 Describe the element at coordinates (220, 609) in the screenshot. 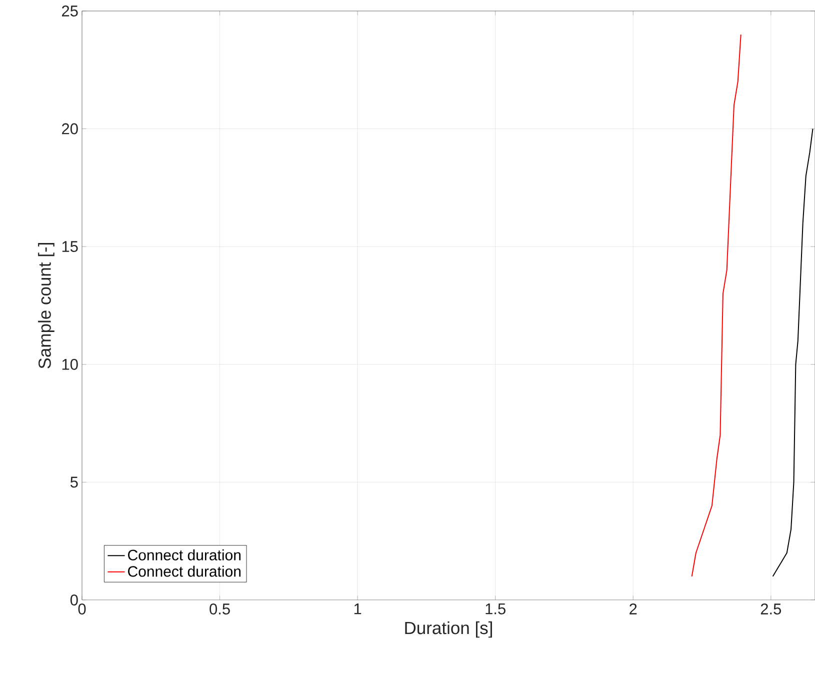

I see `x-tick-label: 0.5` at that location.